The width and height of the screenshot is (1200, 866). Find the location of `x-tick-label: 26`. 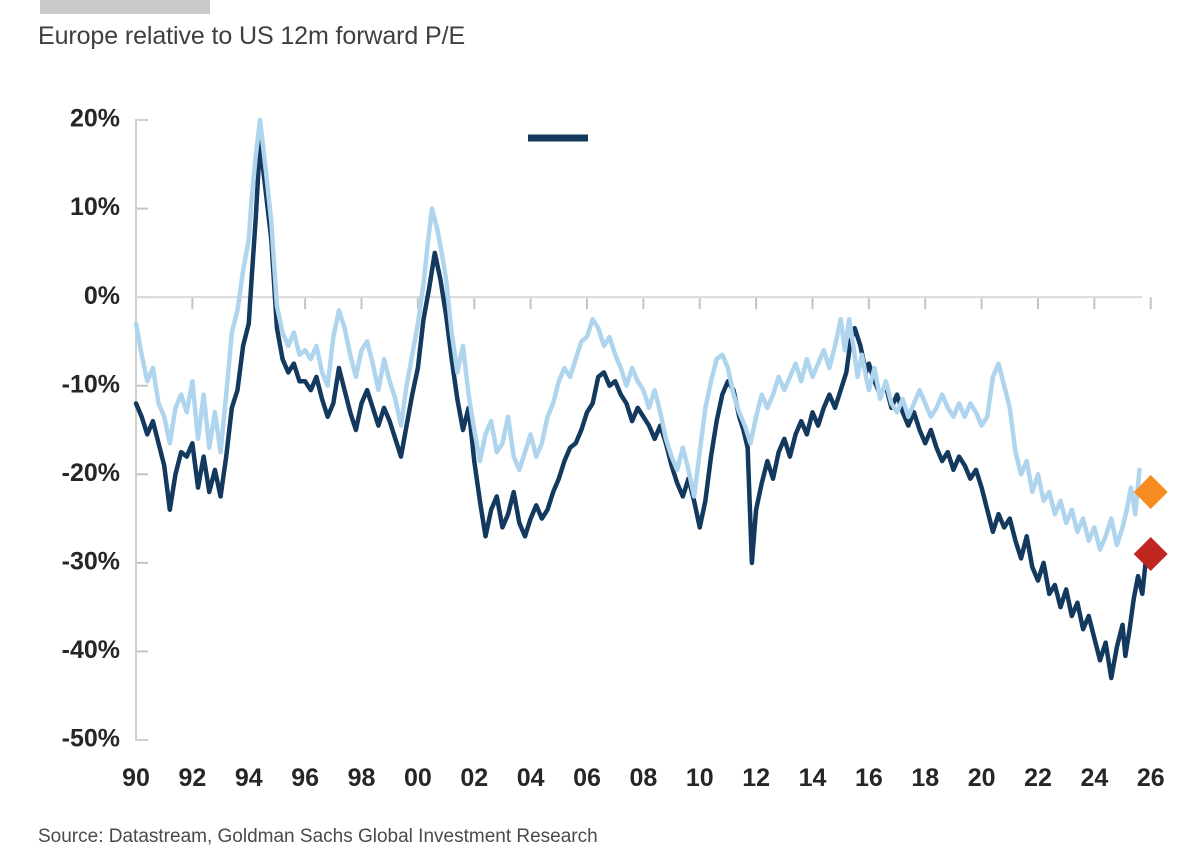

x-tick-label: 26 is located at coordinates (1151, 778).